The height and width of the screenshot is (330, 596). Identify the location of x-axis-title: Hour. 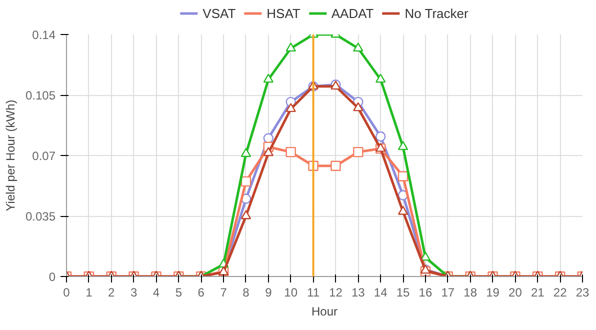
(324, 311).